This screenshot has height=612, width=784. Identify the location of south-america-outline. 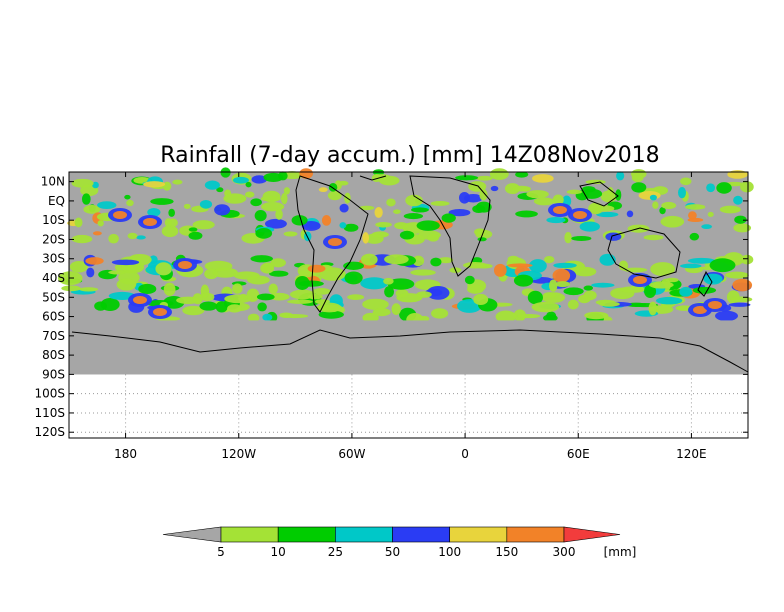
(332, 244).